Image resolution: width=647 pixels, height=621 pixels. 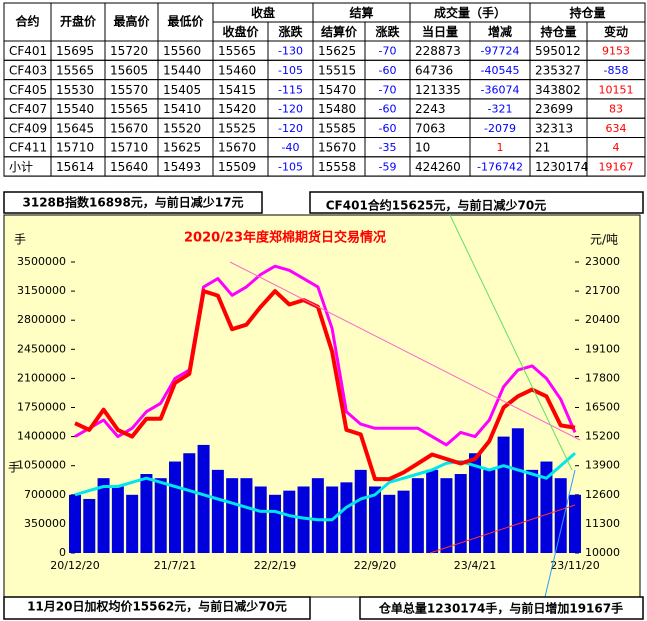 What do you see at coordinates (422, 148) in the screenshot?
I see `table-value: 10` at bounding box center [422, 148].